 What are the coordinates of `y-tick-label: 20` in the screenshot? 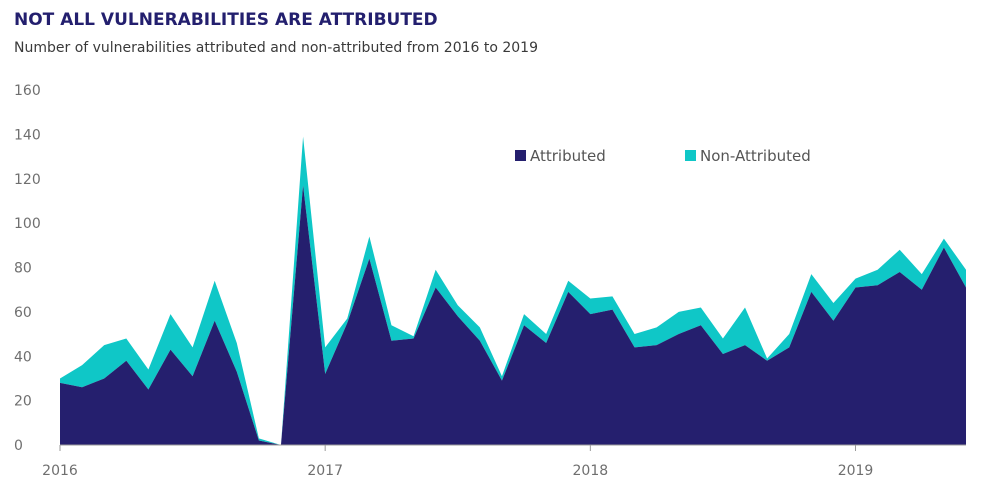 It's located at (23, 402).